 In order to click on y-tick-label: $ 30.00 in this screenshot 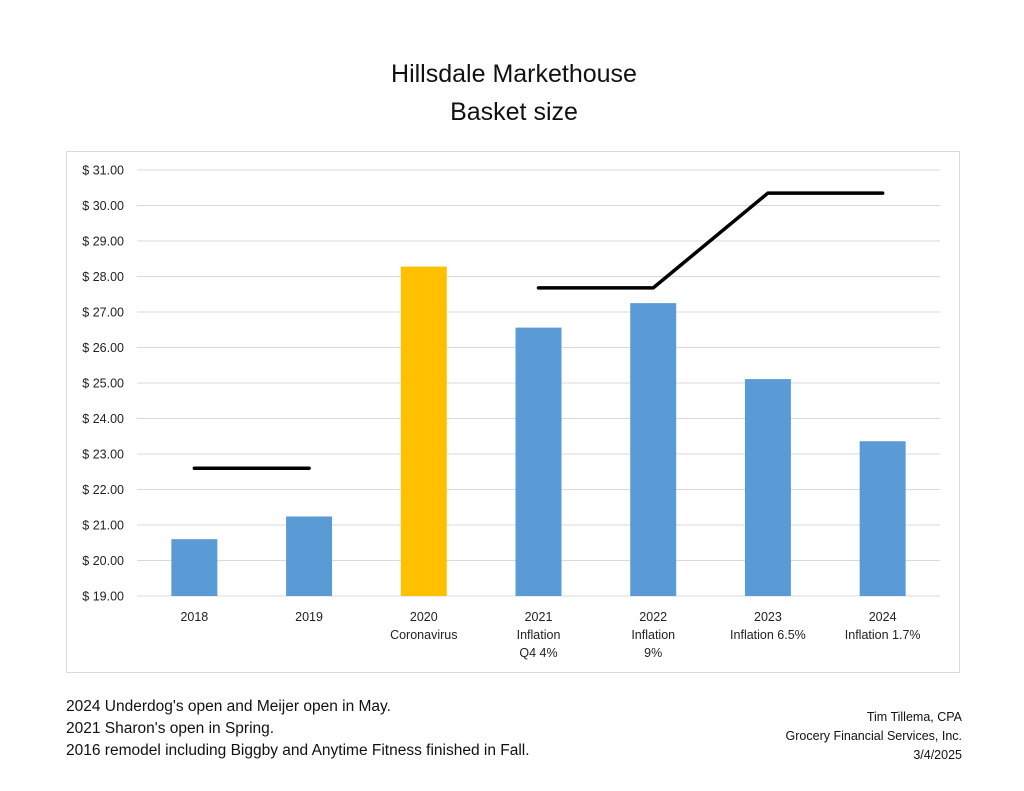, I will do `click(103, 206)`.